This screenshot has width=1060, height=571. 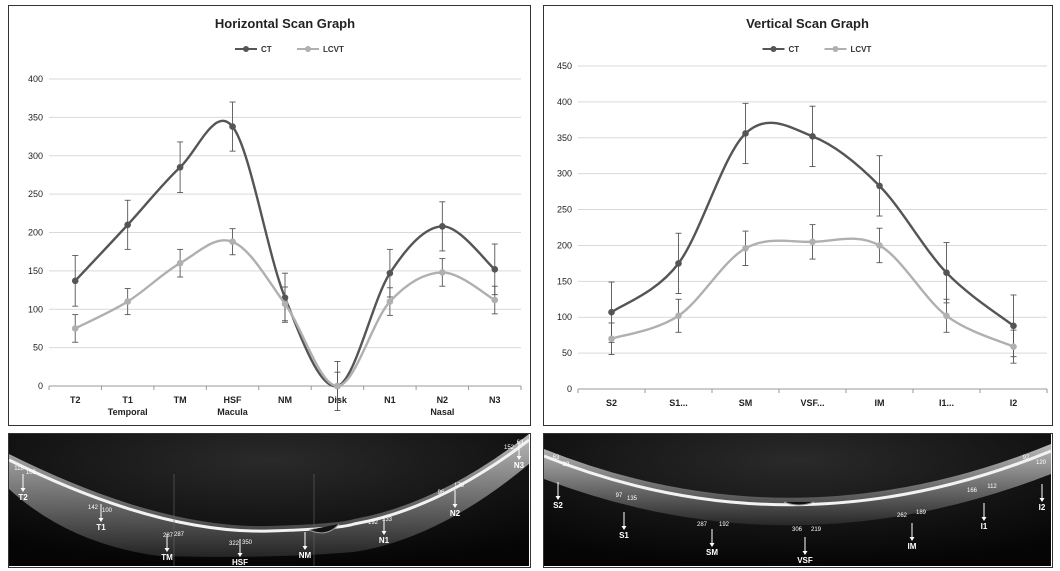 What do you see at coordinates (569, 389) in the screenshot?
I see `y-tick-label: 0` at bounding box center [569, 389].